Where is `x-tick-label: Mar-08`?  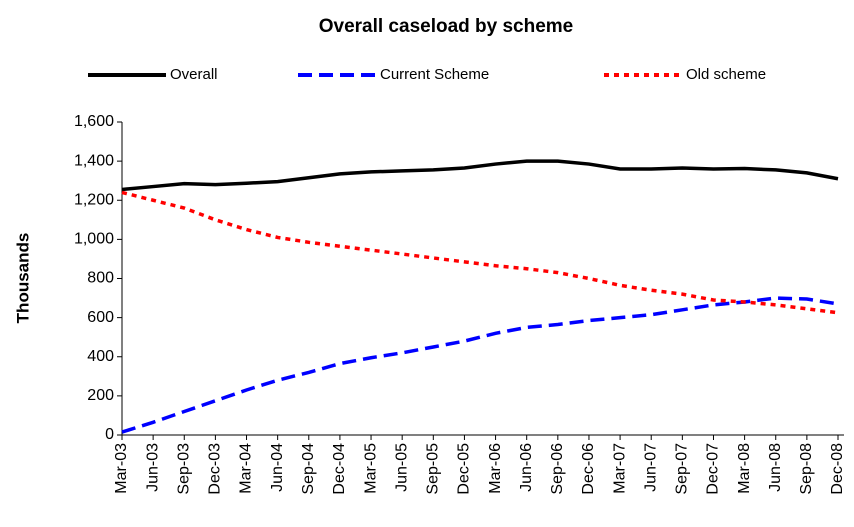 x-tick-label: Mar-08 is located at coordinates (744, 468).